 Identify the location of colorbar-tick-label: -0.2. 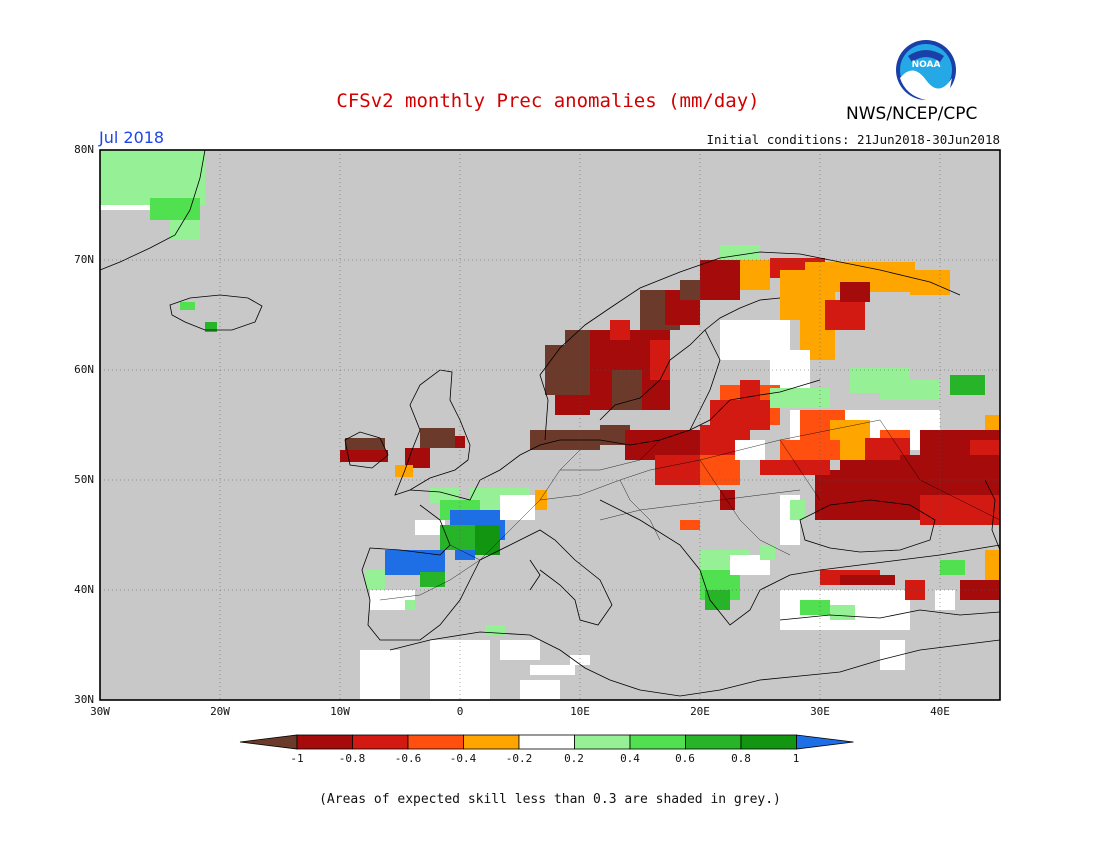
(519, 758).